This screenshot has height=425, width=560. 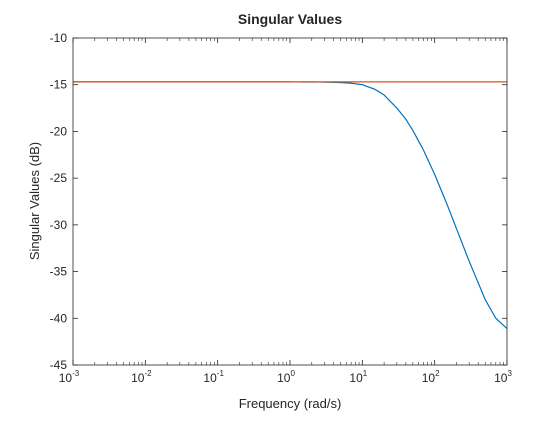 I want to click on y-tick-label: -30, so click(x=59, y=225).